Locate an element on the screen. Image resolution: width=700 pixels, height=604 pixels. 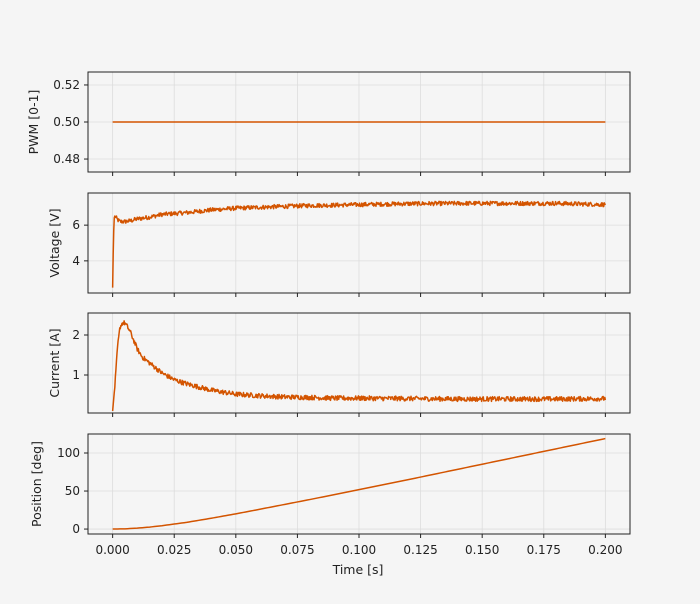
y-tick-label: 0 is located at coordinates (76, 529).